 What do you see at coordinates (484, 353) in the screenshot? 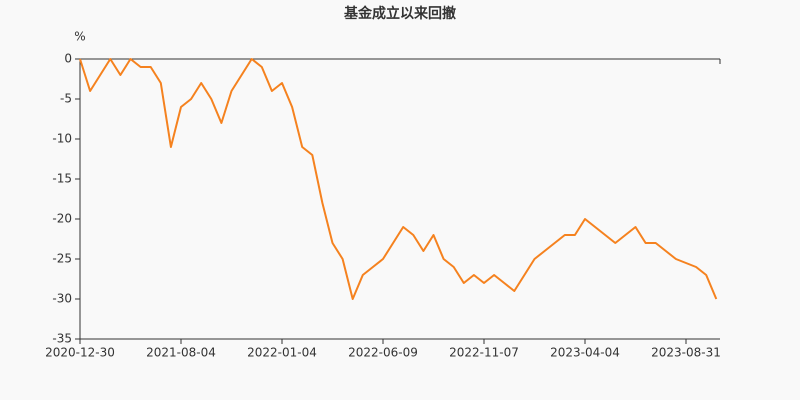
I see `x-tick-label: 2022-11-07` at bounding box center [484, 353].